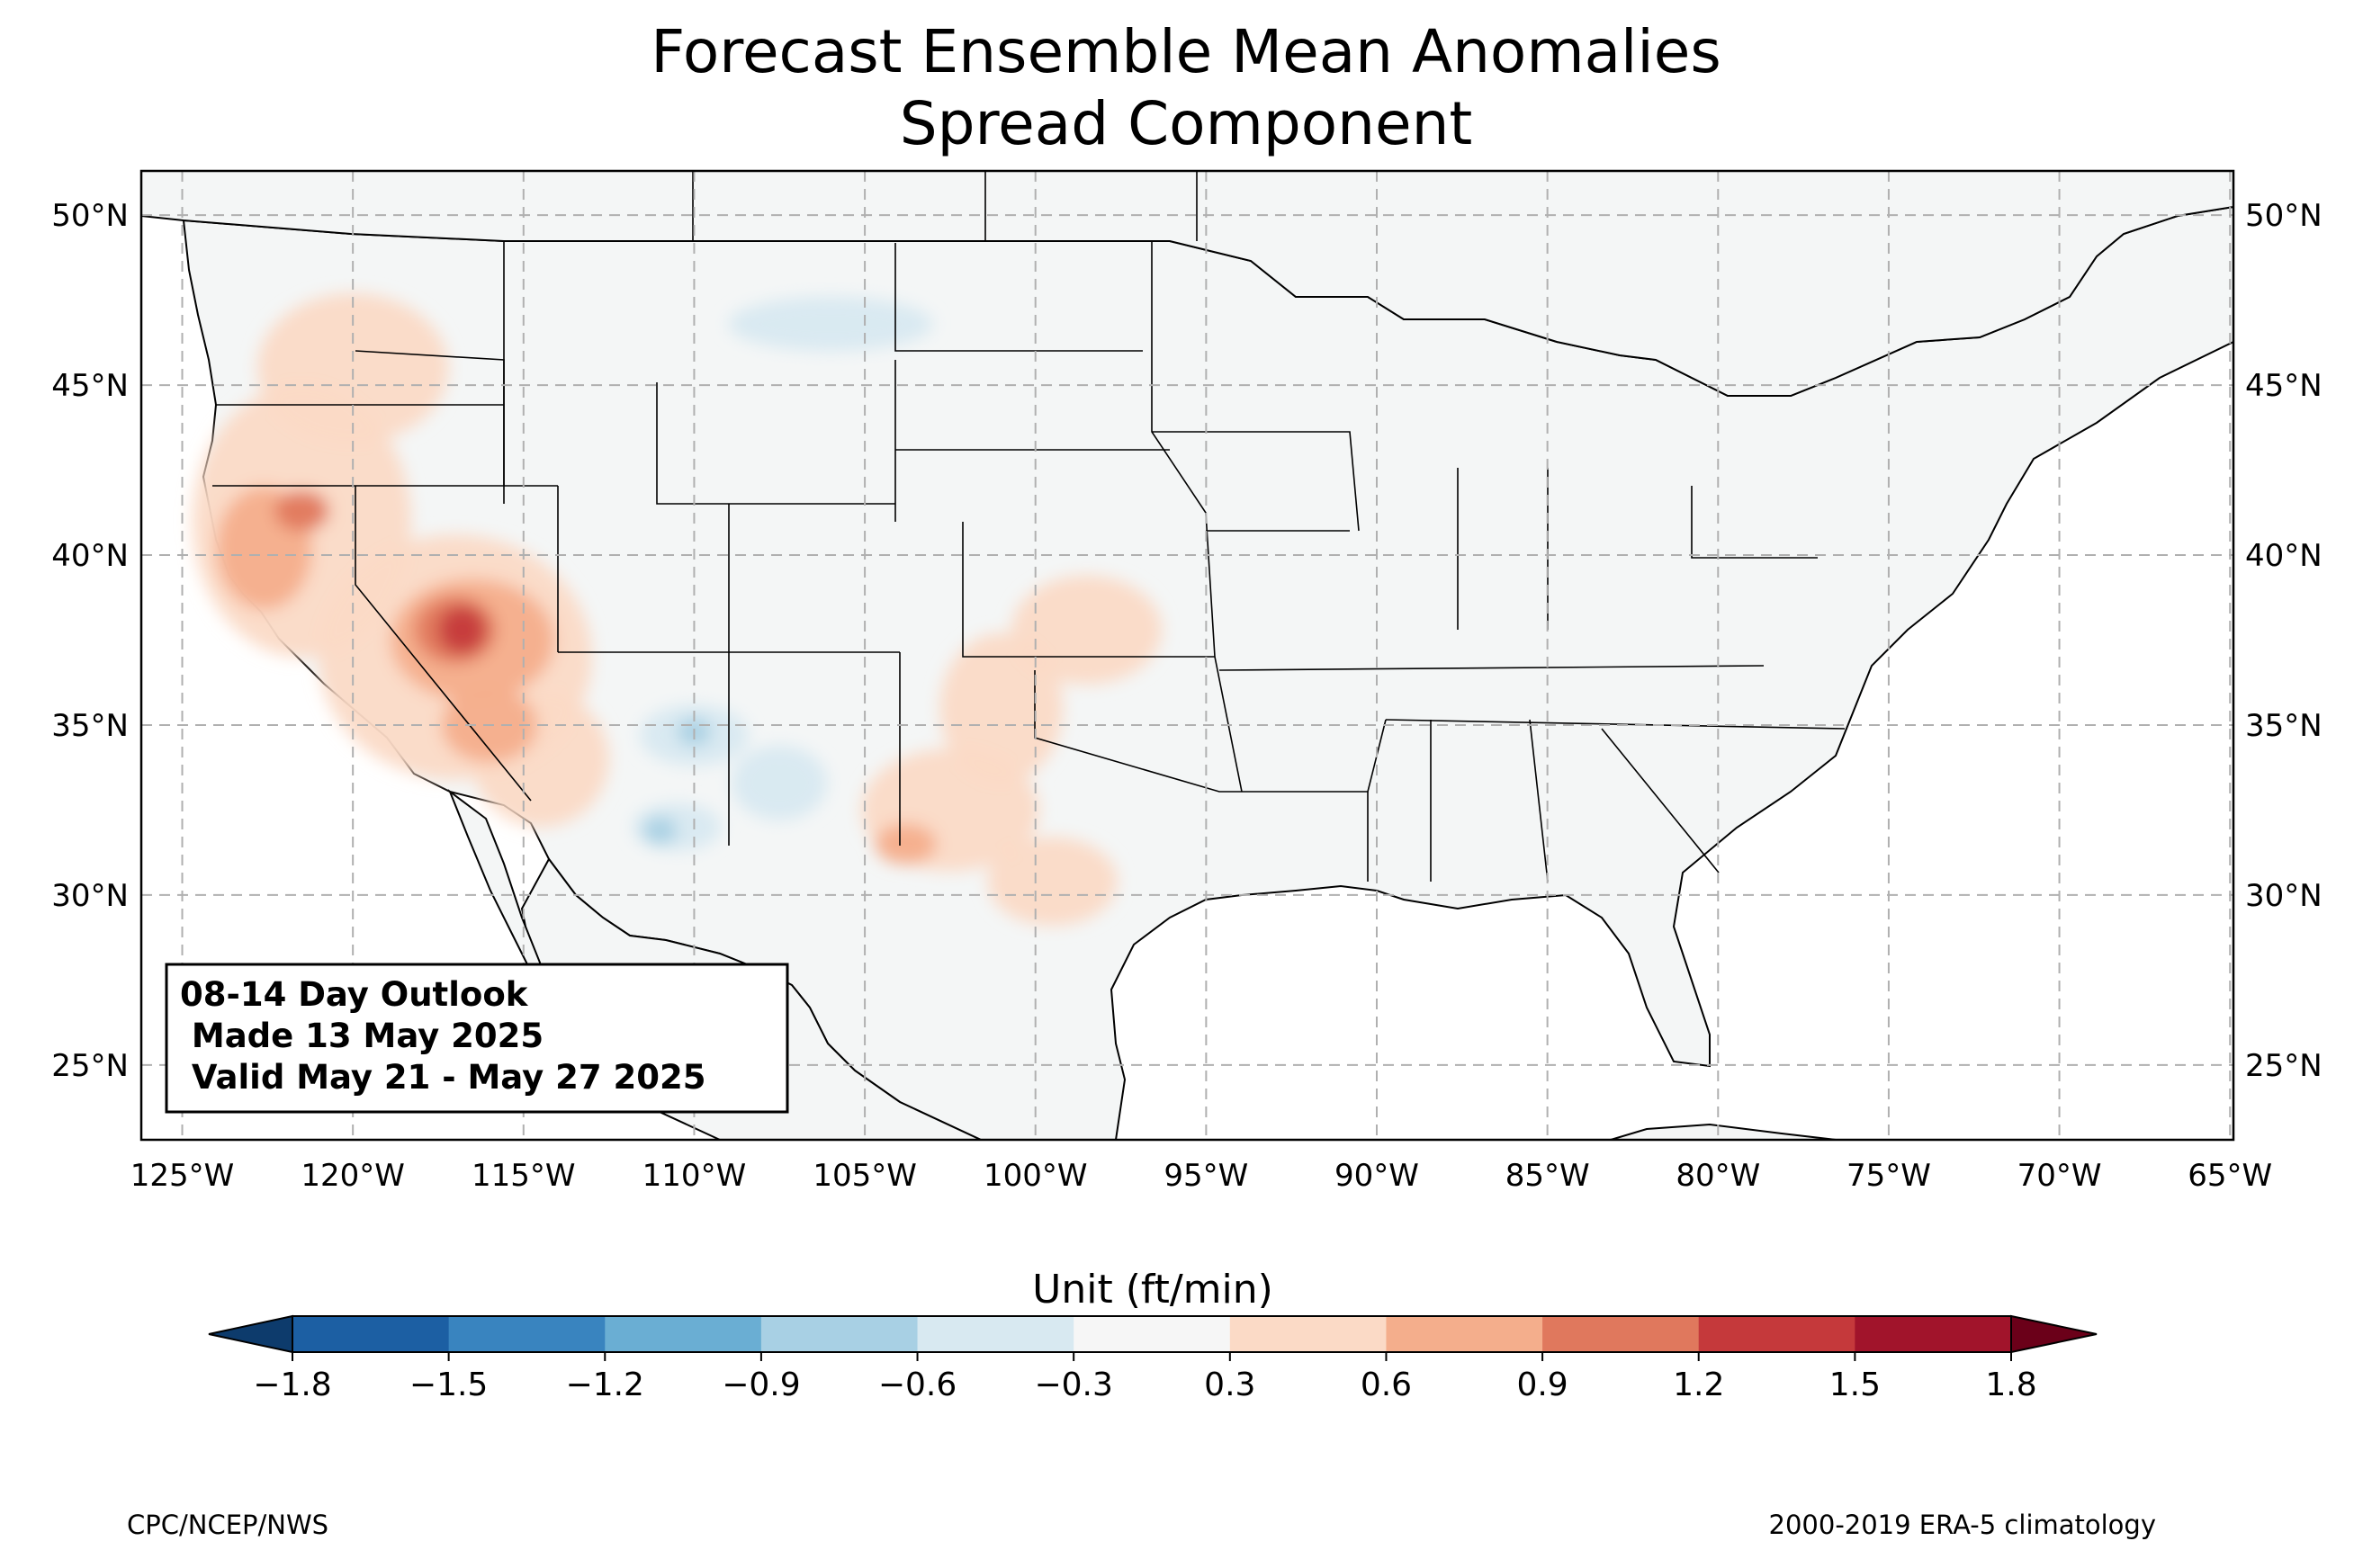  Describe the element at coordinates (1548, 1176) in the screenshot. I see `longitude-tick-label: 85°W` at that location.